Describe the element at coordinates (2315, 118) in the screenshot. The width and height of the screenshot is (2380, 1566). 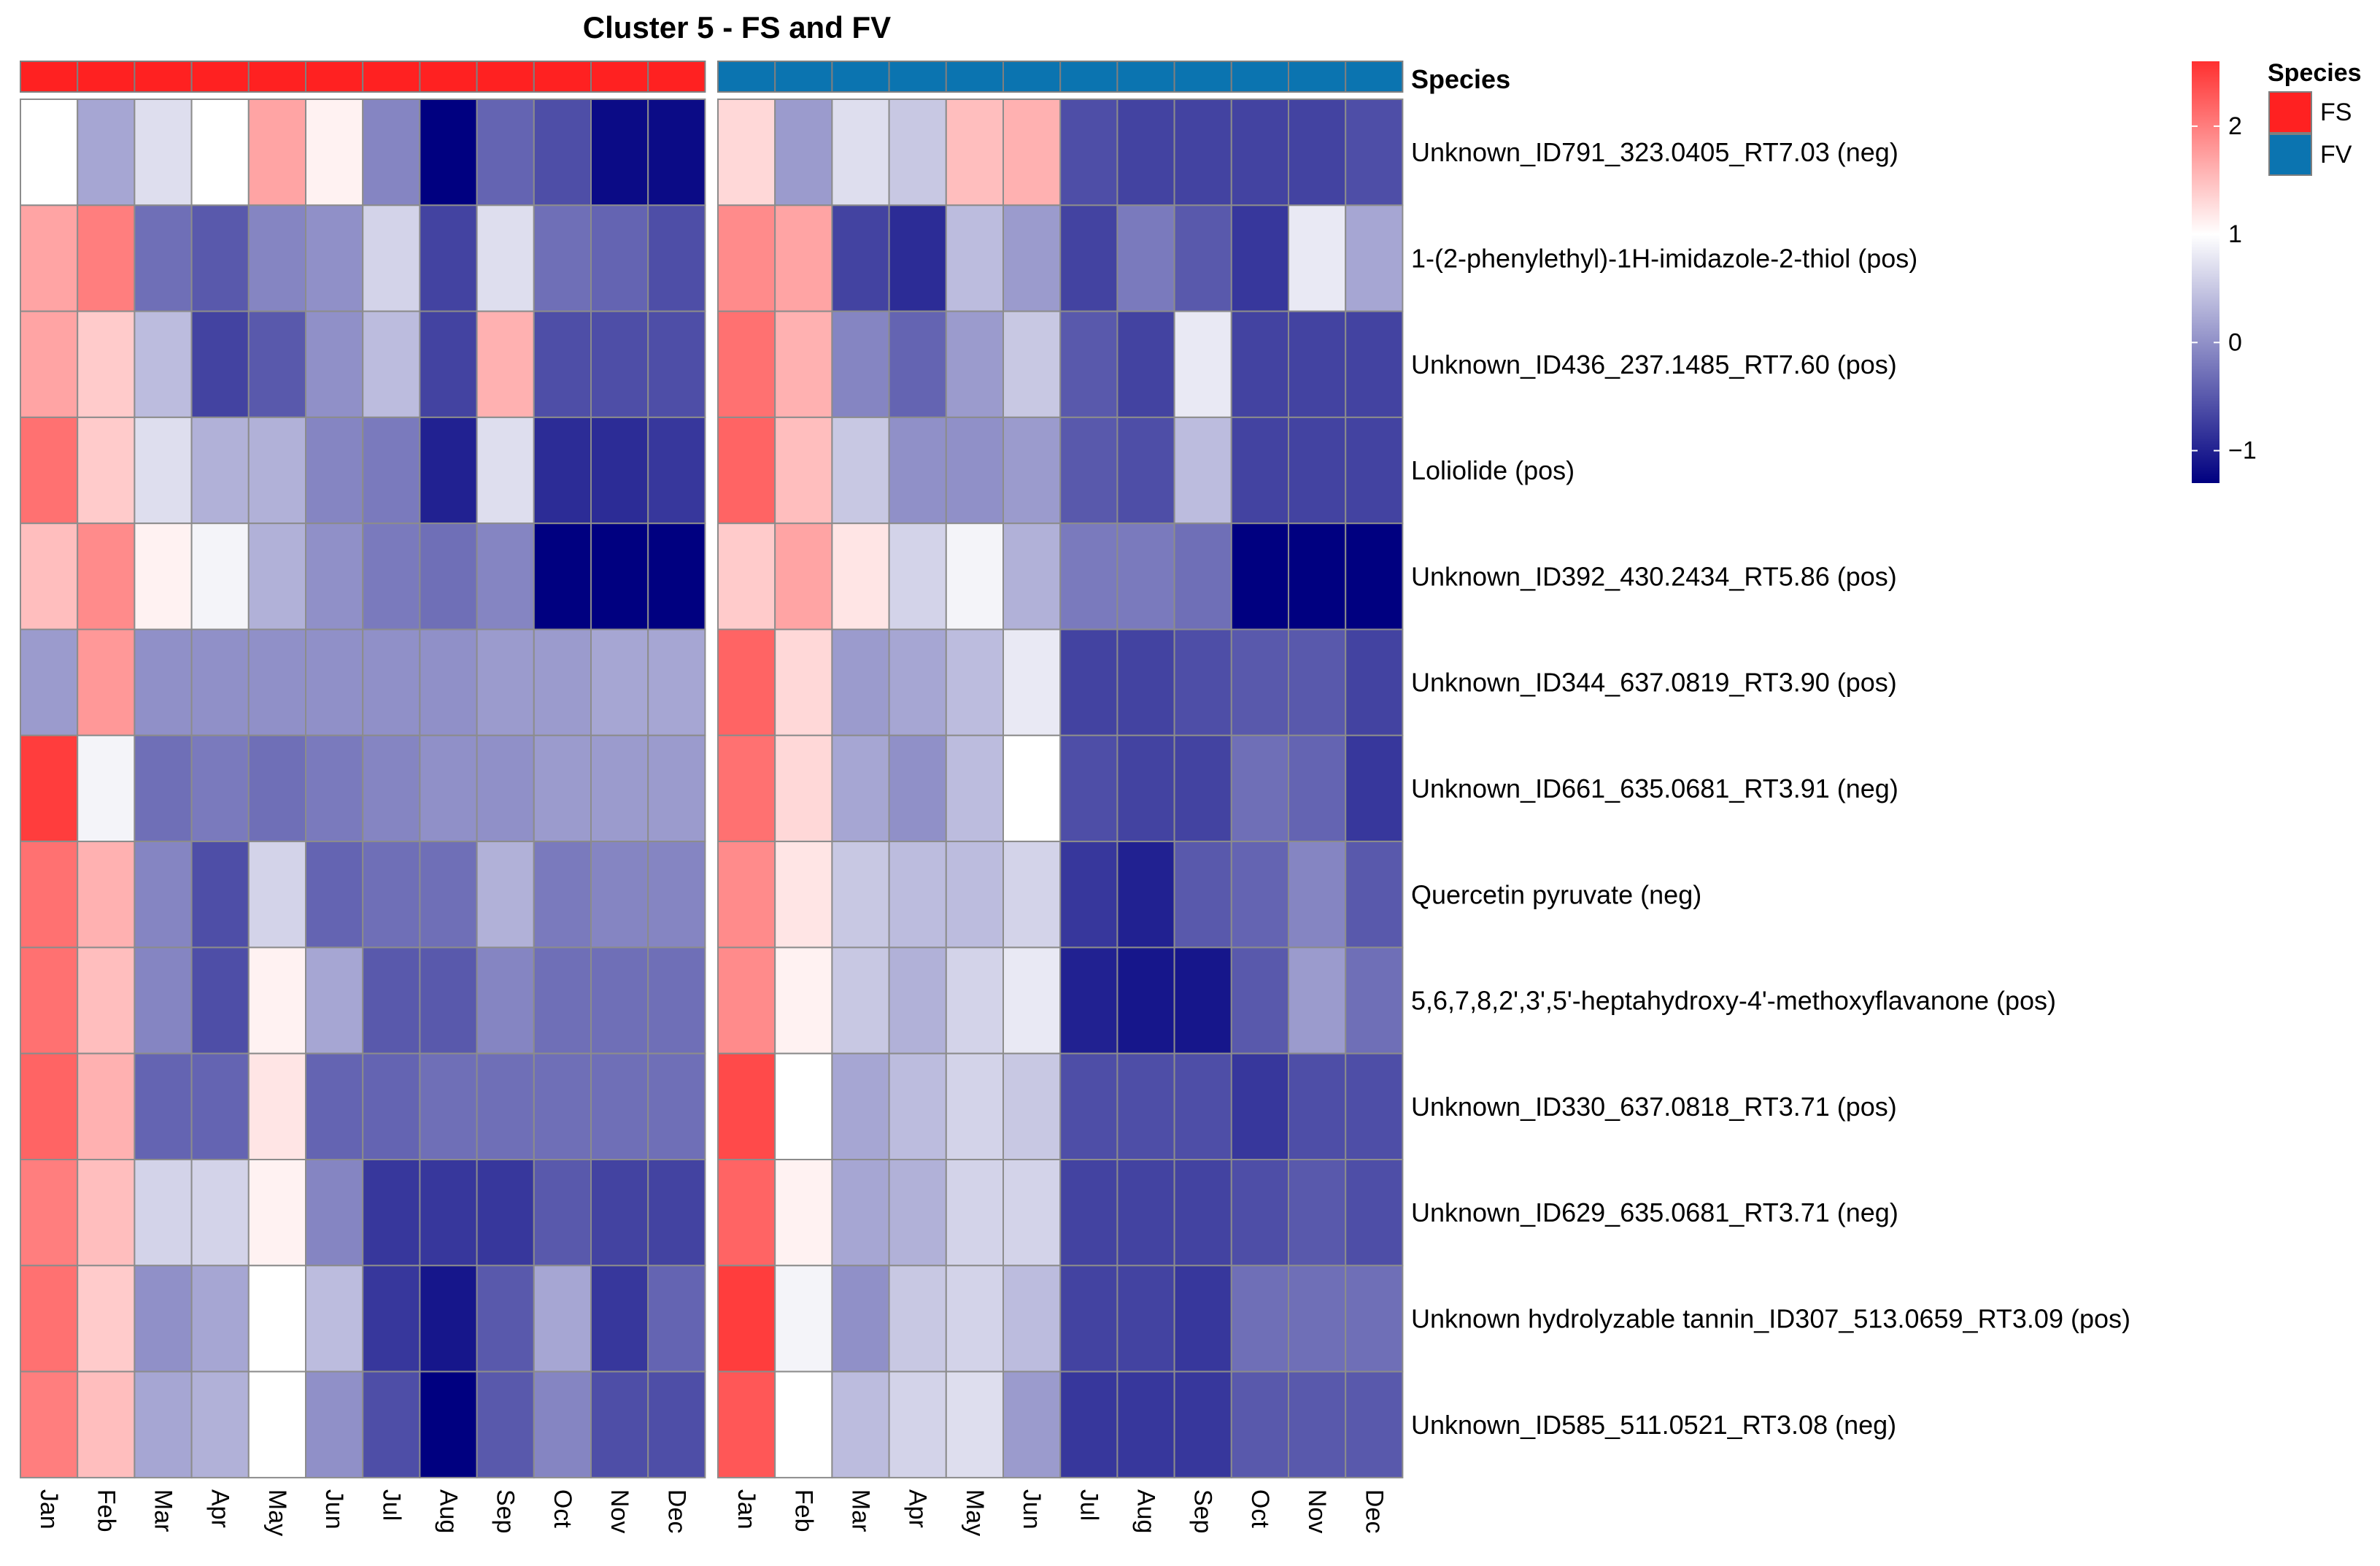
I see `species-legend: Species FS FV` at that location.